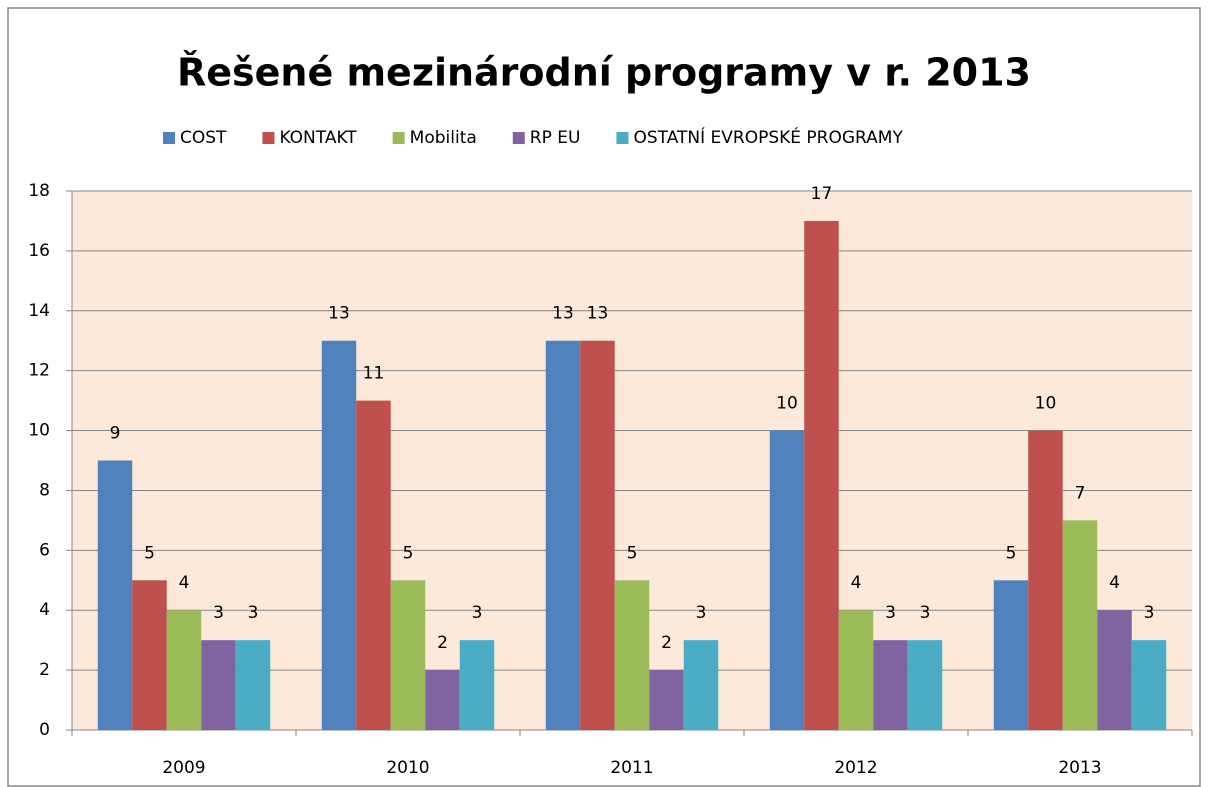 The width and height of the screenshot is (1209, 787). What do you see at coordinates (768, 137) in the screenshot?
I see `legend-label: OSTATNÍ EVROPSKÉ PROGRAMY` at bounding box center [768, 137].